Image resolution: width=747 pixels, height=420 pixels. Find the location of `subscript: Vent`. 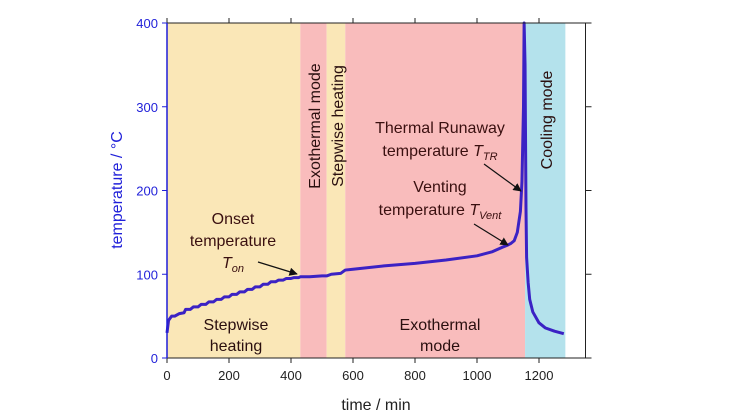

subscript: Vent is located at coordinates (490, 216).